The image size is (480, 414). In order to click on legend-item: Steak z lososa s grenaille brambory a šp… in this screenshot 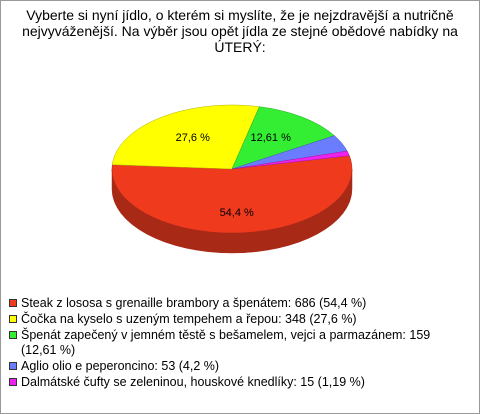, I will do `click(239, 303)`.